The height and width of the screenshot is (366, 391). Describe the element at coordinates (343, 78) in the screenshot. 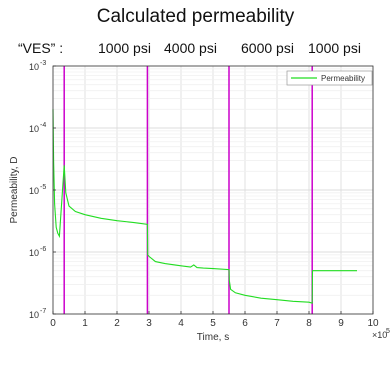

I see `legend-label: Permeability` at that location.